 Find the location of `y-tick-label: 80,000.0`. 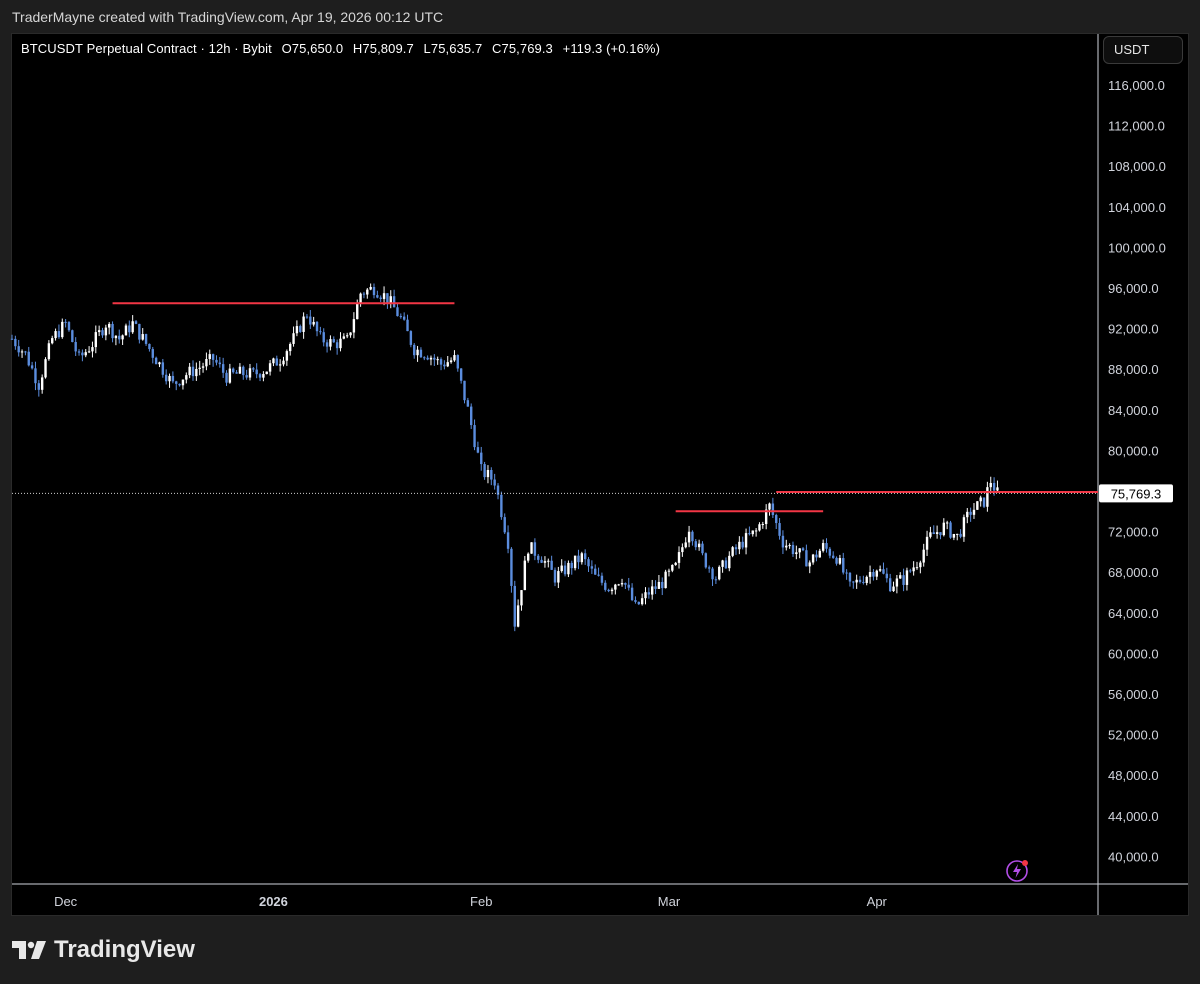

y-tick-label: 80,000.0 is located at coordinates (1133, 450).